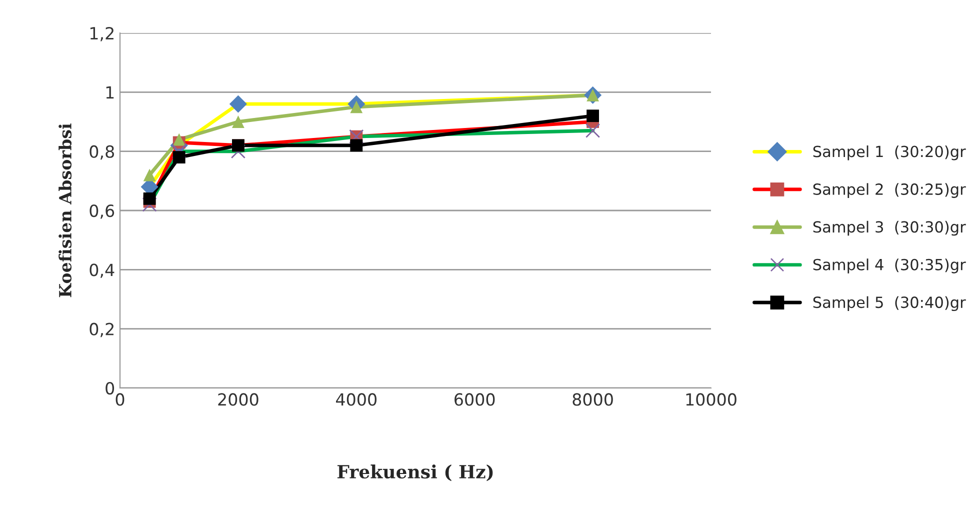 The height and width of the screenshot is (511, 972). What do you see at coordinates (889, 190) in the screenshot?
I see `legend-label: Sampel 2 (30:25)gr` at bounding box center [889, 190].